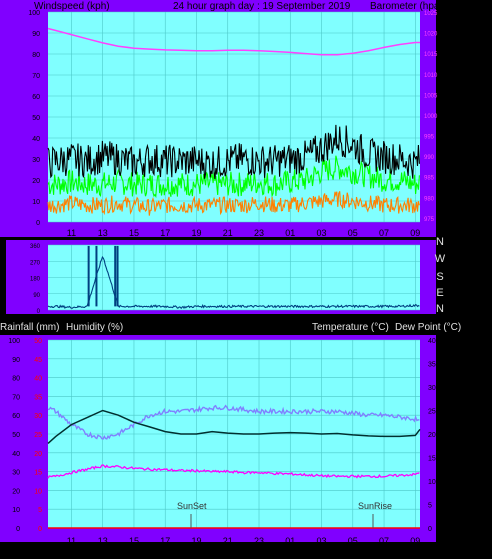  I want to click on direction-tick-label: 270, so click(35, 263).